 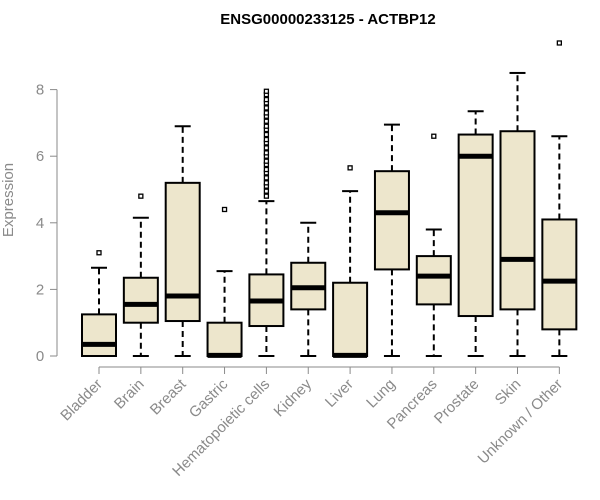 I want to click on x-tick-label: Skin, so click(x=508, y=392).